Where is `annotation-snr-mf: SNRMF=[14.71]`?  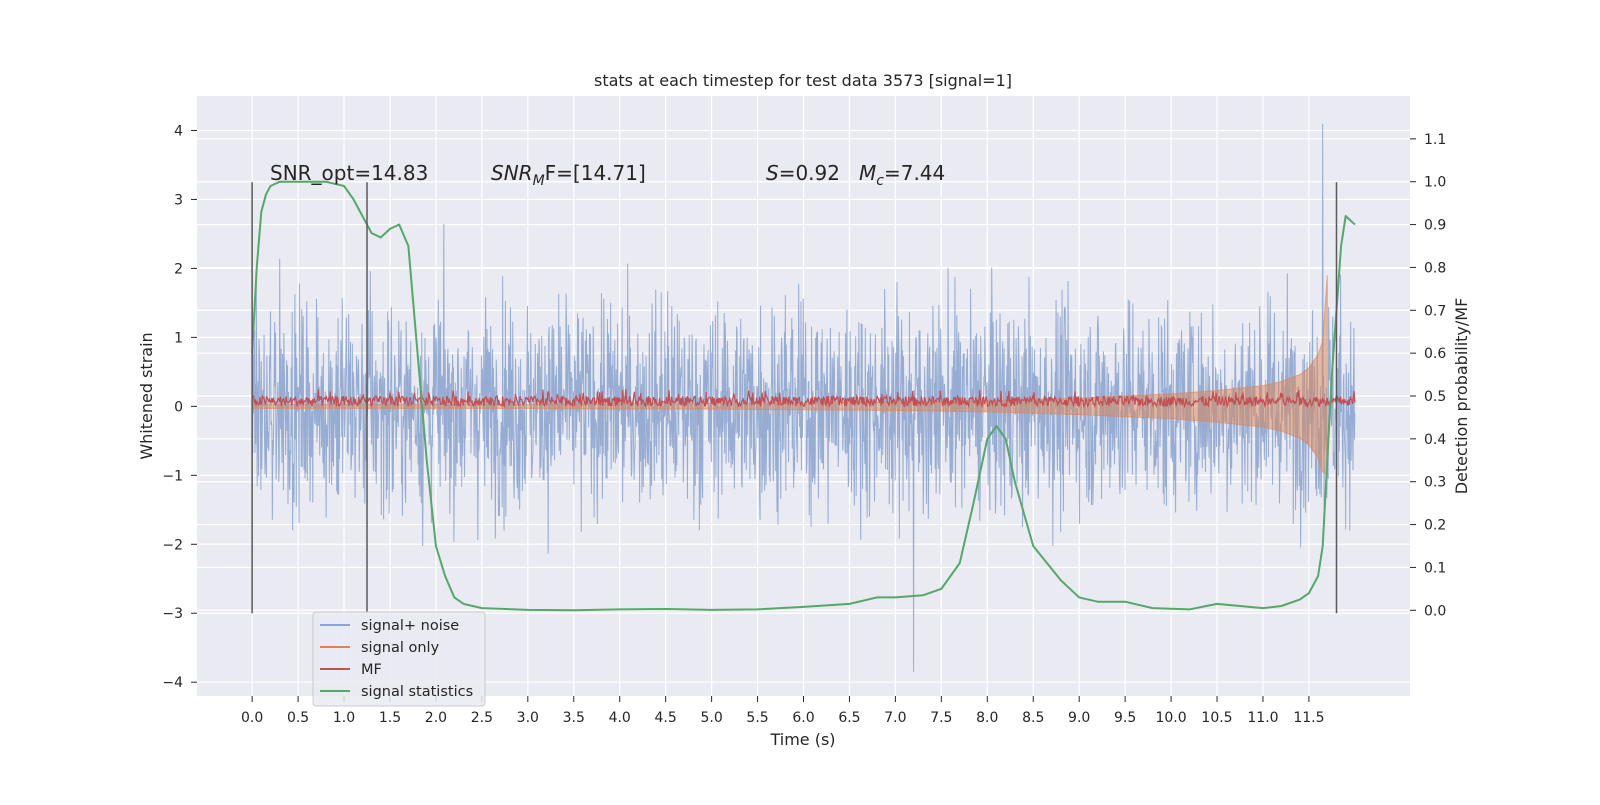
annotation-snr-mf: SNRMF=[14.71] is located at coordinates (568, 175).